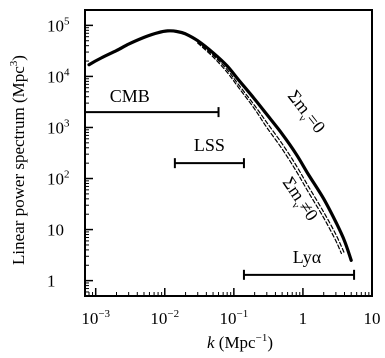  Describe the element at coordinates (173, 314) in the screenshot. I see `x-tick-label-exp: −2` at that location.